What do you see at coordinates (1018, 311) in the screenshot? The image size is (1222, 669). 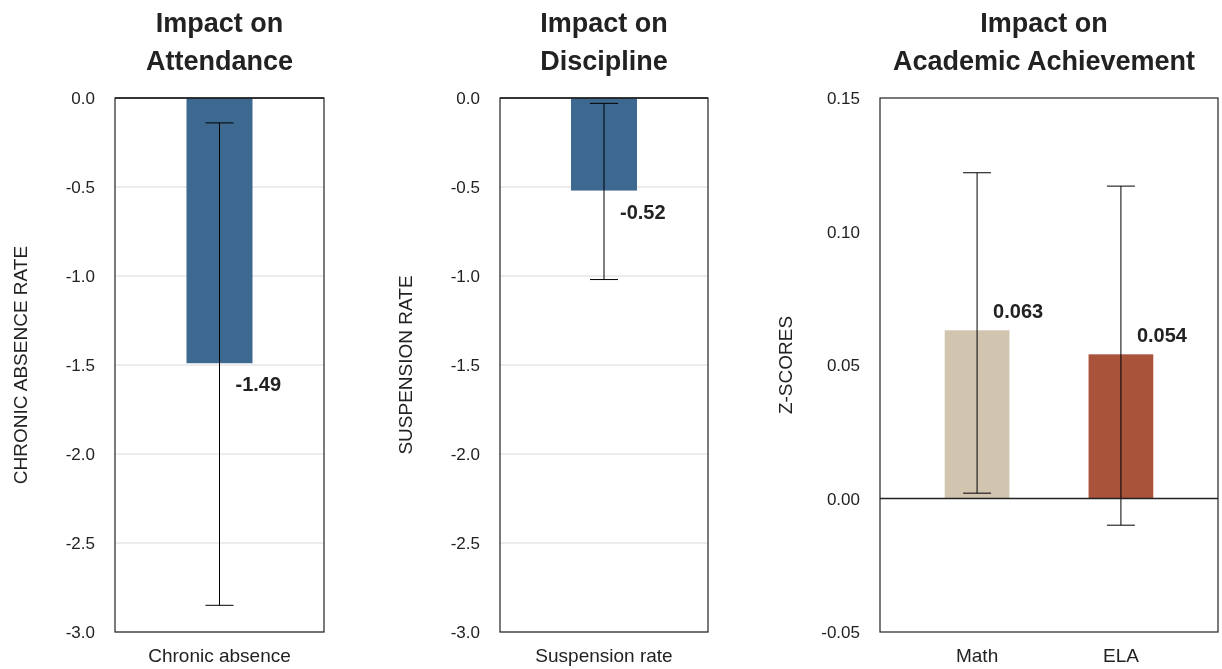 I see `data-label: 0.063` at bounding box center [1018, 311].